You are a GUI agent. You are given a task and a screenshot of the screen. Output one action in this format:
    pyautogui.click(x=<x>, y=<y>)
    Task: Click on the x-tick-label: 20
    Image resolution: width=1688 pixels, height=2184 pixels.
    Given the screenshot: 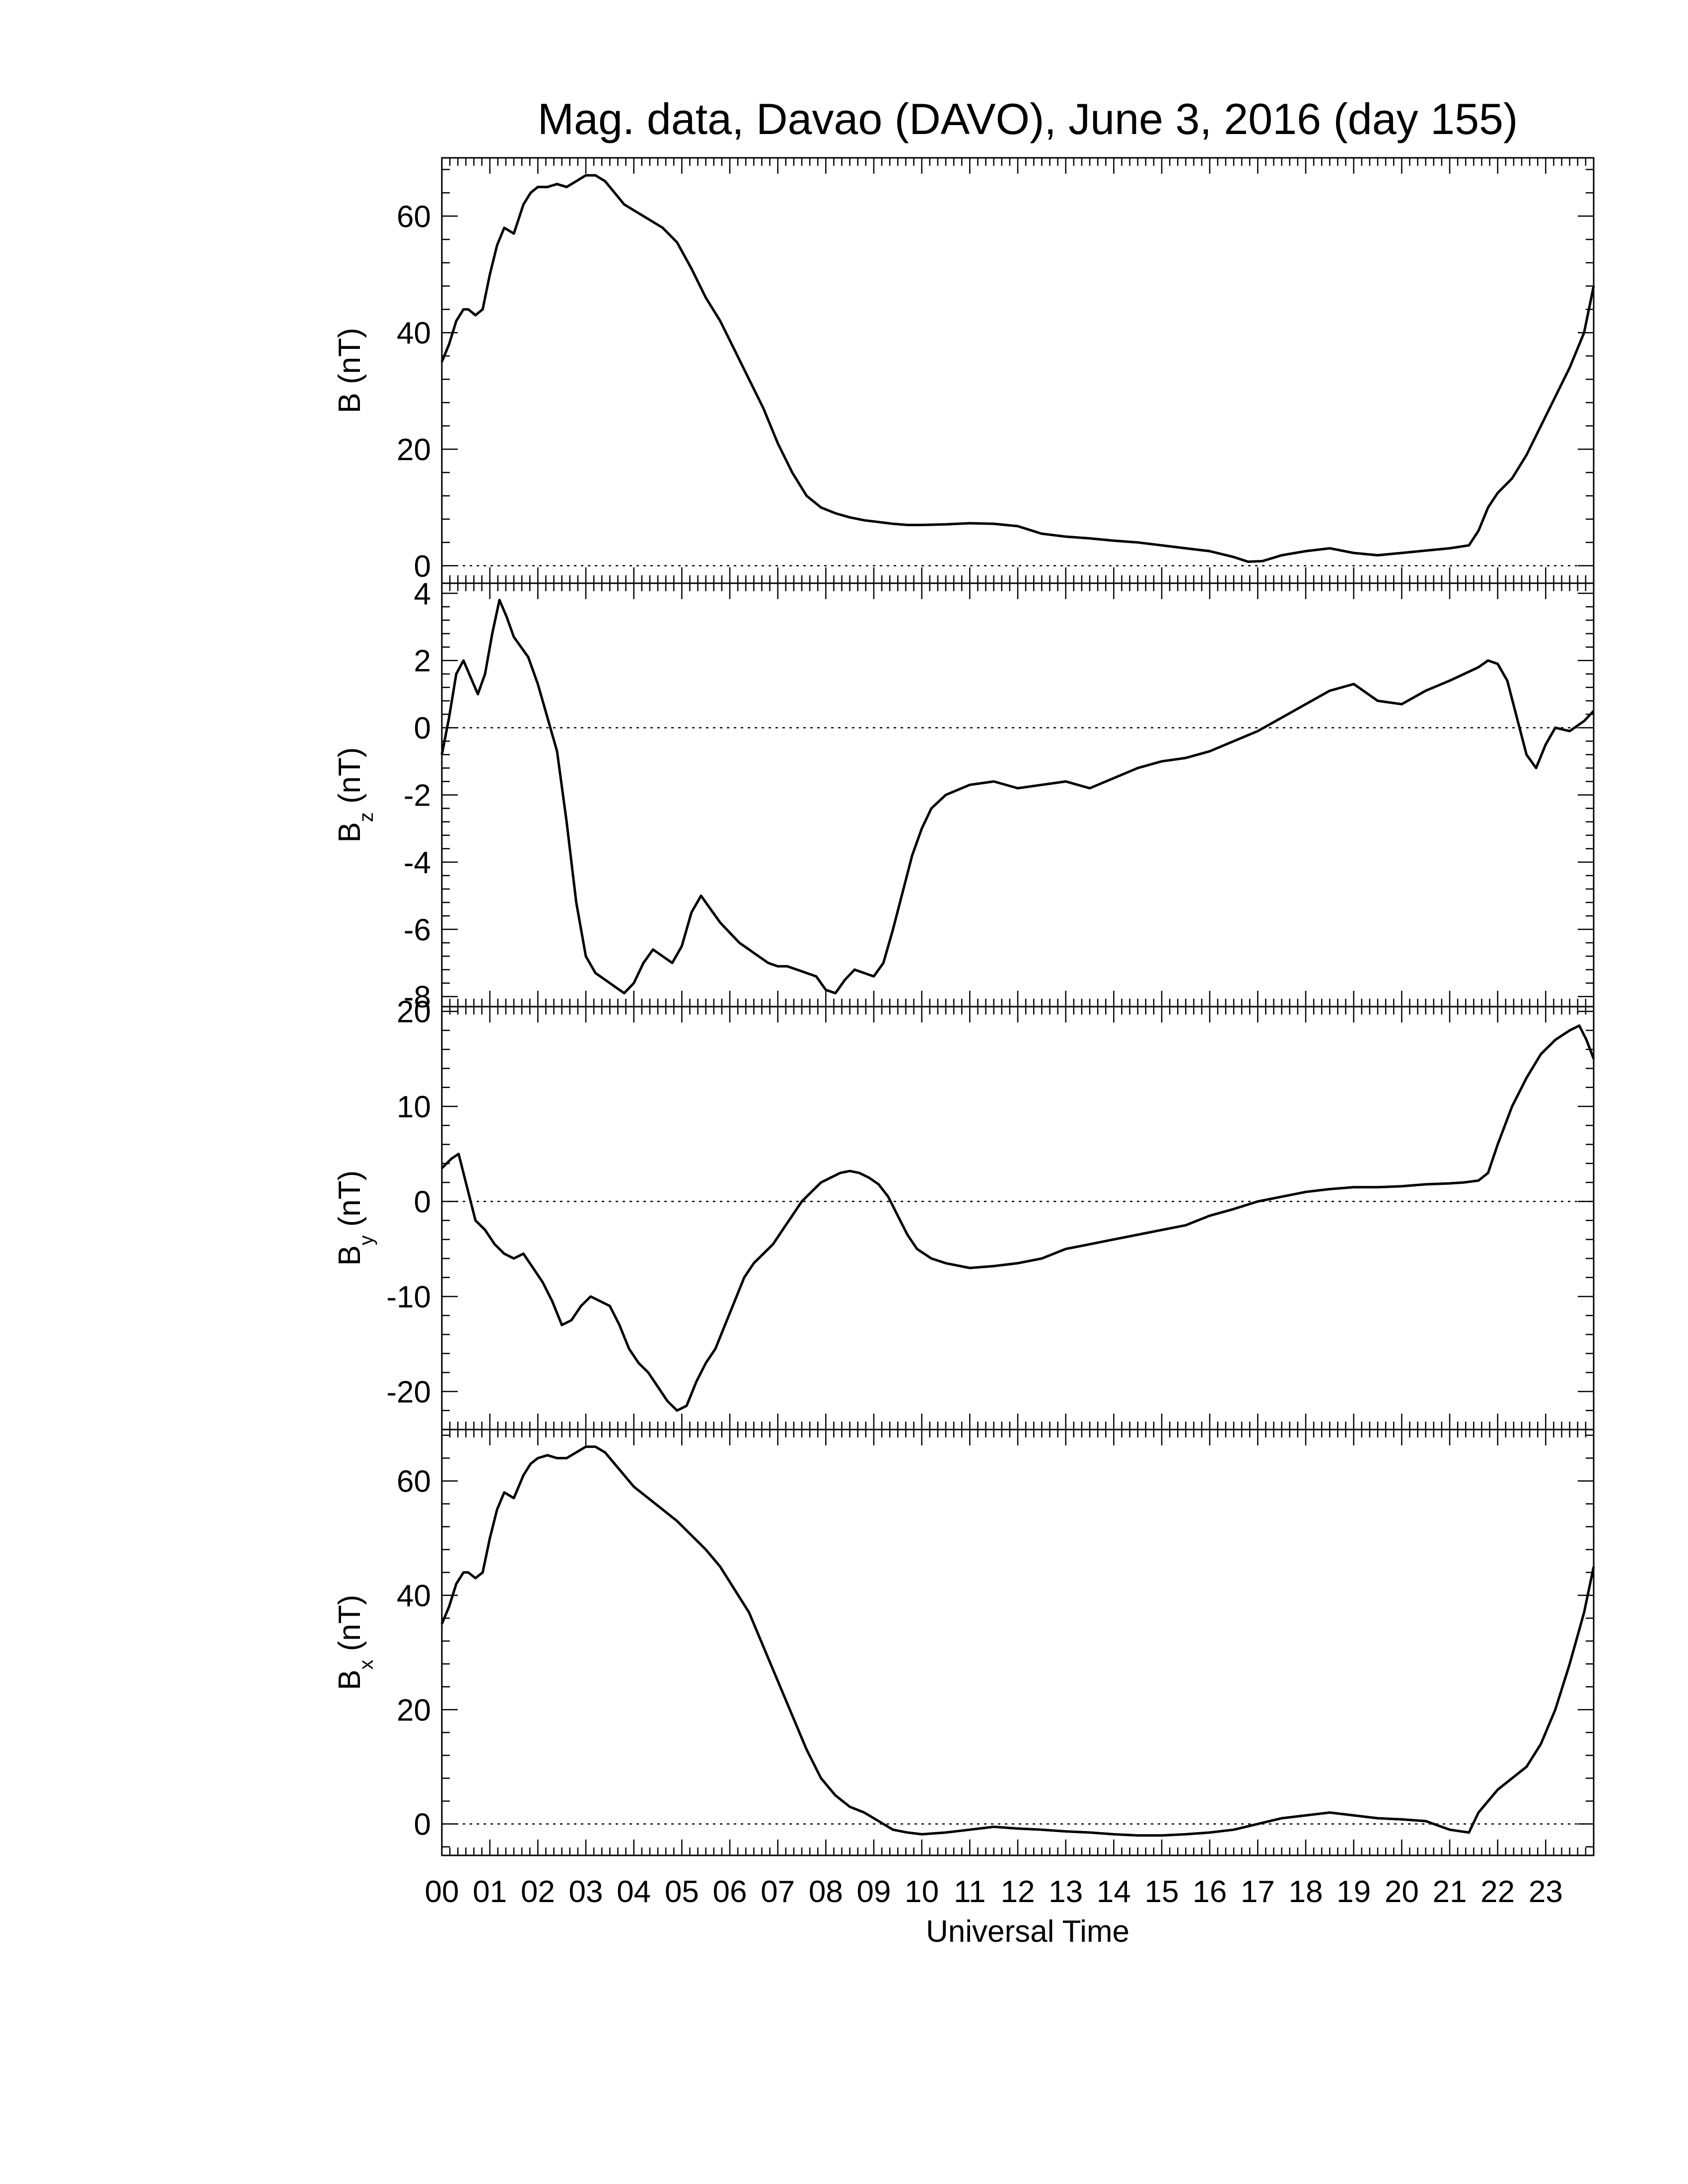 What is the action you would take?
    pyautogui.click(x=1402, y=1892)
    